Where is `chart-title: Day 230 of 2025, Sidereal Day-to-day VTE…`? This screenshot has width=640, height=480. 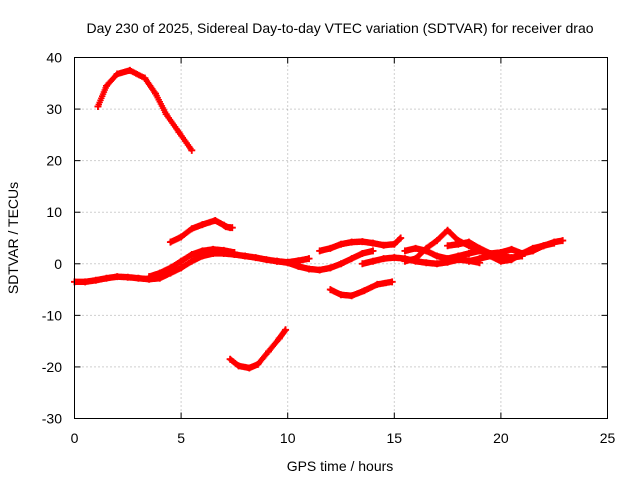 chart-title: Day 230 of 2025, Sidereal Day-to-day VTE… is located at coordinates (339, 28).